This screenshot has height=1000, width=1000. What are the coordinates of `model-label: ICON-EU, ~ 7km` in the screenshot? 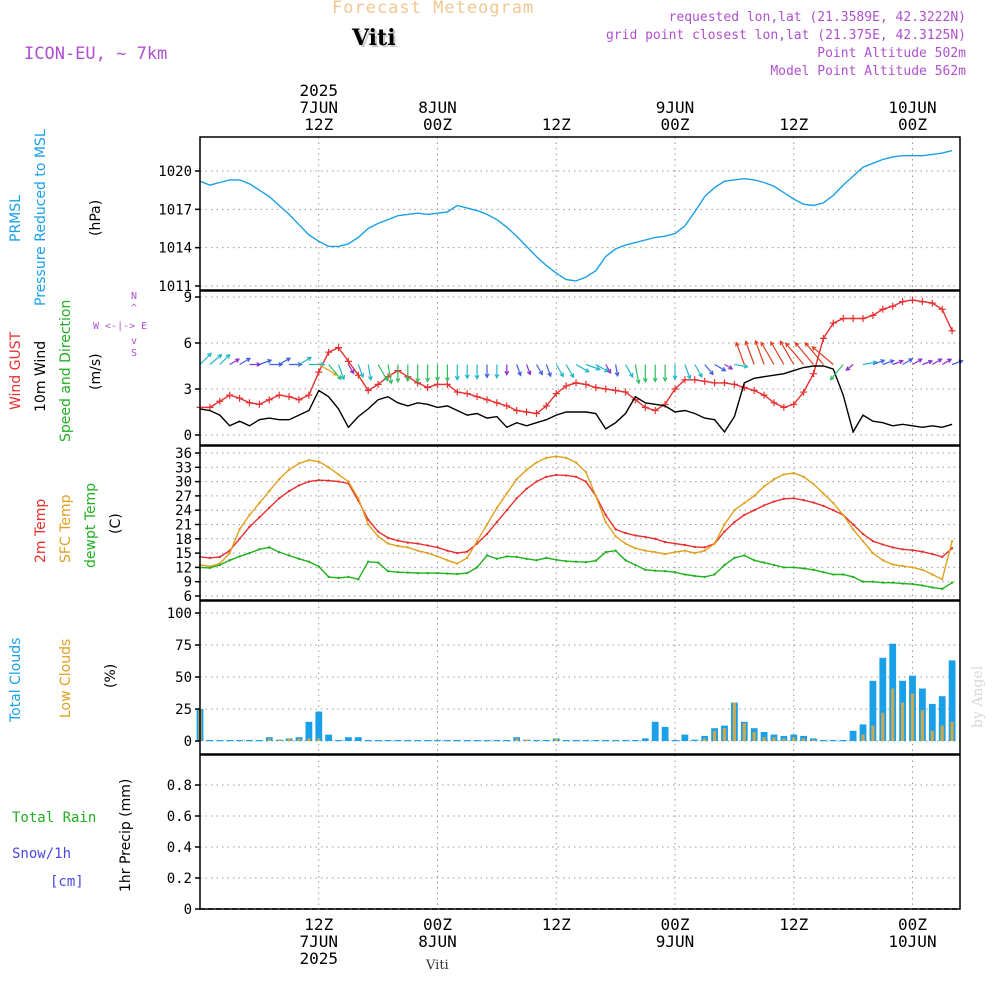 It's located at (96, 54).